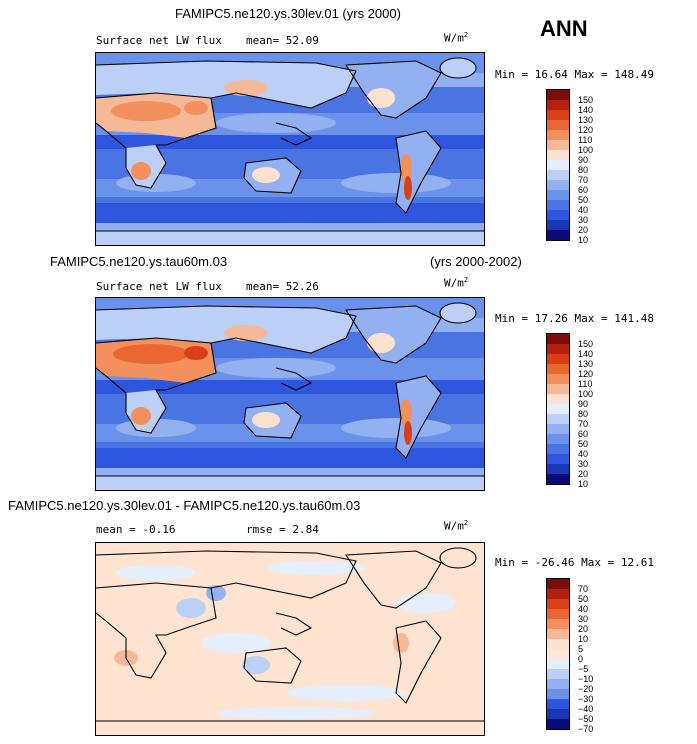 Image resolution: width=697 pixels, height=744 pixels. Describe the element at coordinates (583, 599) in the screenshot. I see `cbar3-label: 50` at that location.